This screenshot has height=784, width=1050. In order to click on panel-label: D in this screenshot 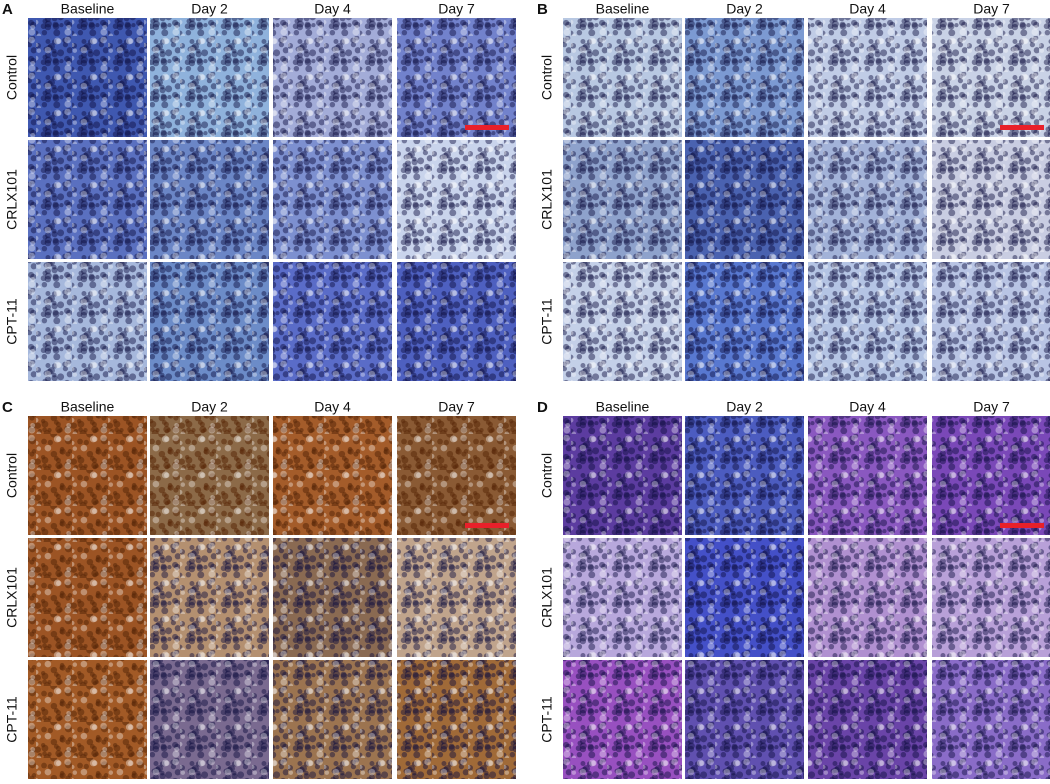, I will do `click(542, 407)`.